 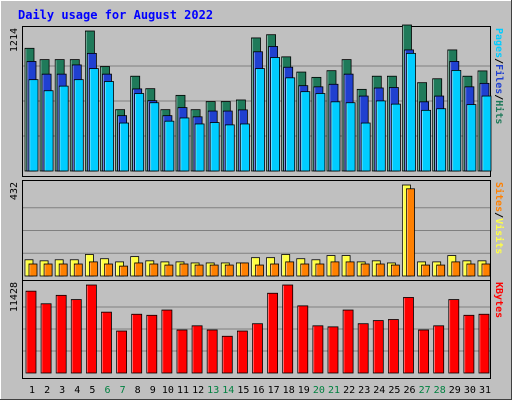 What do you see at coordinates (107, 390) in the screenshot?
I see `x-tick-label-day-6: 6` at bounding box center [107, 390].